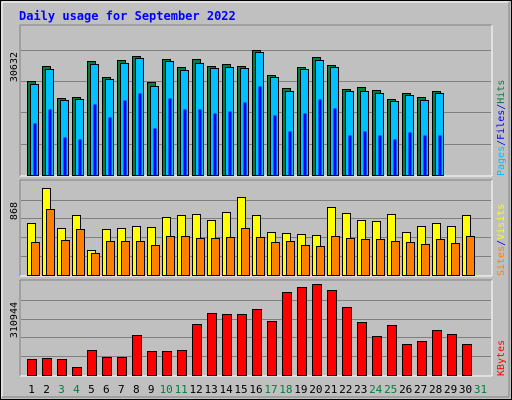 This screenshot has width=512, height=400. I want to click on x-tick-label: 17, so click(270, 389).